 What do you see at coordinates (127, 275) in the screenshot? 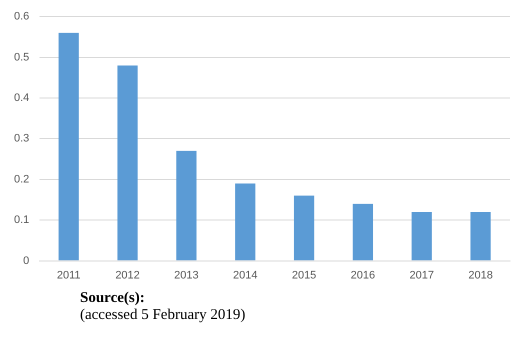
I see `x-tick-label: 2012` at bounding box center [127, 275].